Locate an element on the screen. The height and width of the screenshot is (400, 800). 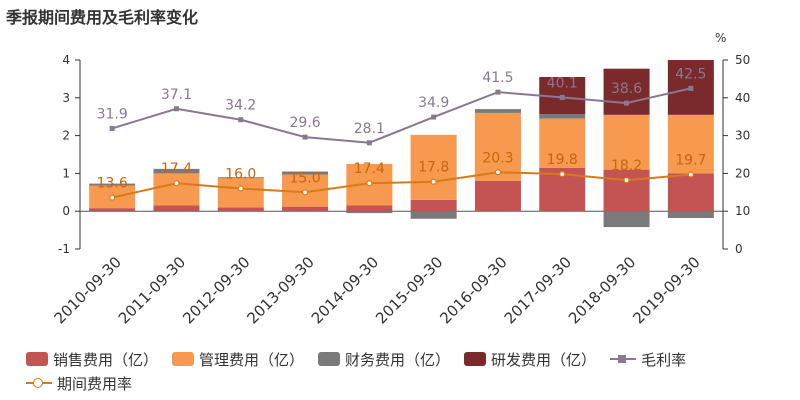
x-tick-label: 2016-09-30 is located at coordinates (473, 290).